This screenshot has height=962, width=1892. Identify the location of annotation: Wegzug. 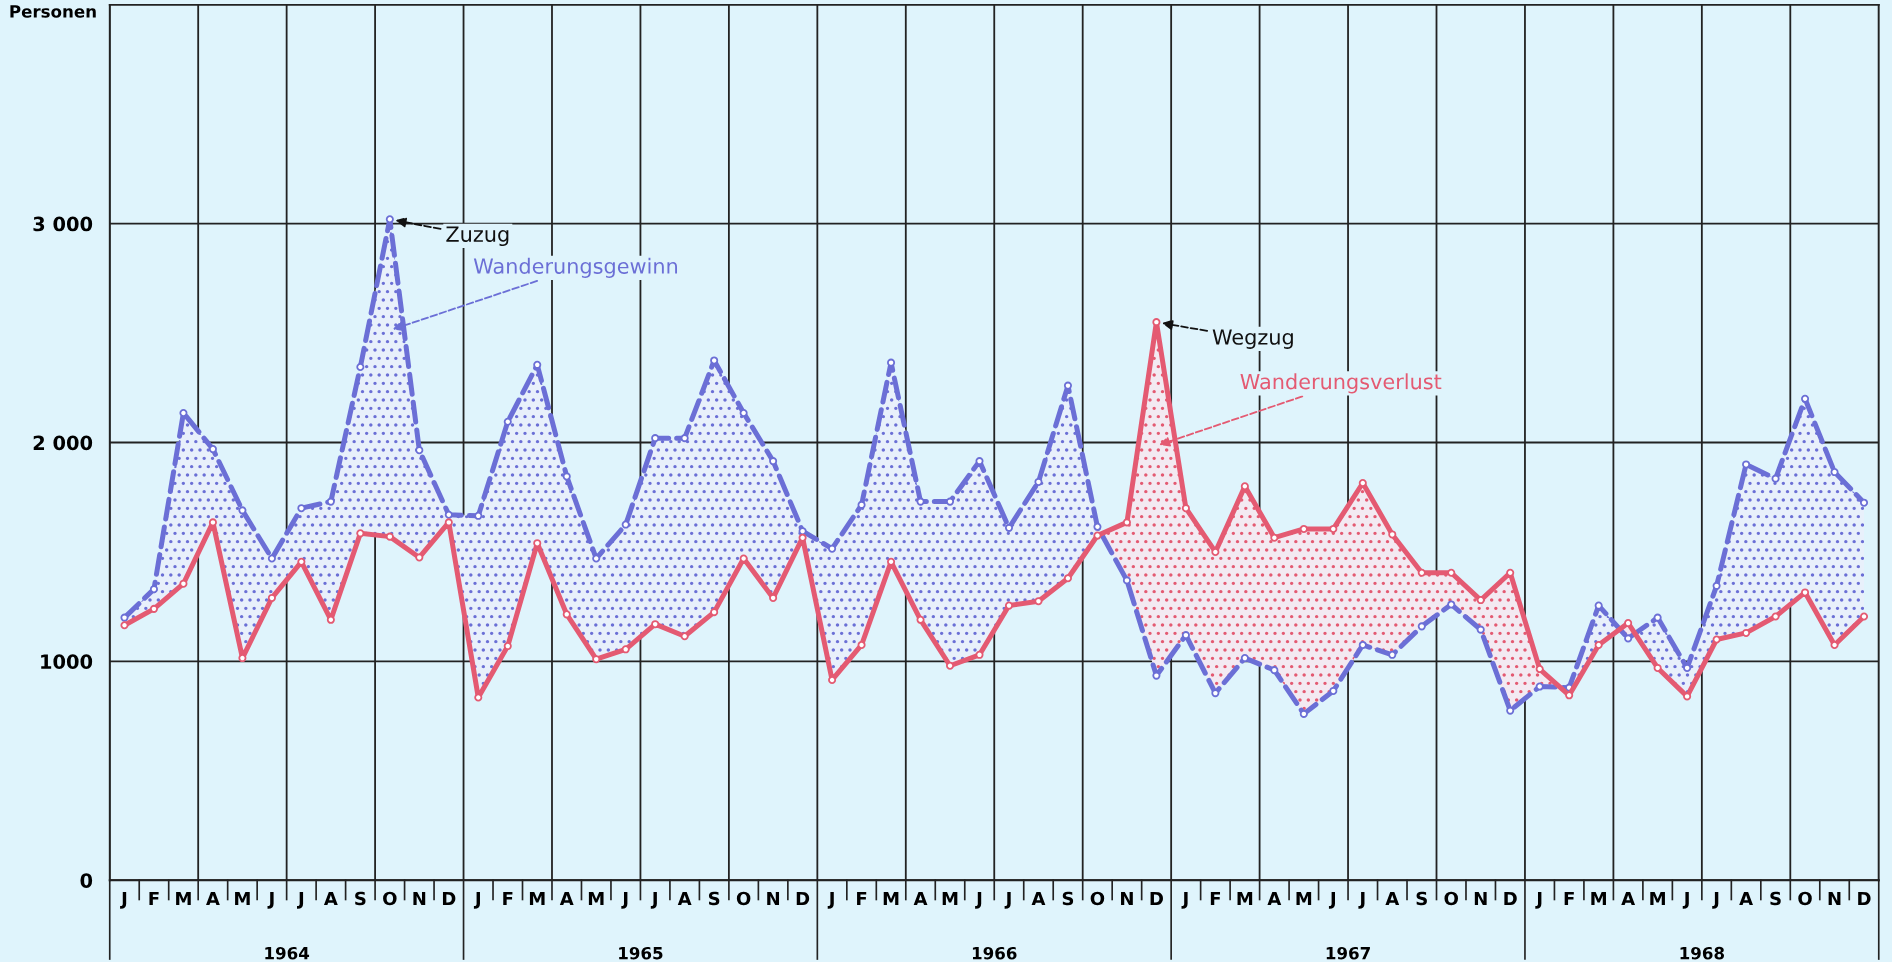
(1252, 339).